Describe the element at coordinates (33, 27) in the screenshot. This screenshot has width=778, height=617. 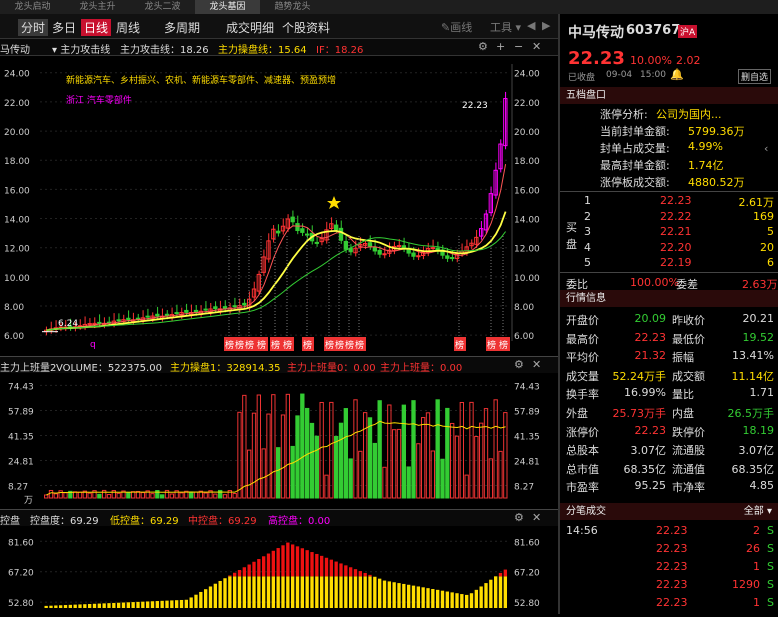
I see `tab-fenshi: 分时` at that location.